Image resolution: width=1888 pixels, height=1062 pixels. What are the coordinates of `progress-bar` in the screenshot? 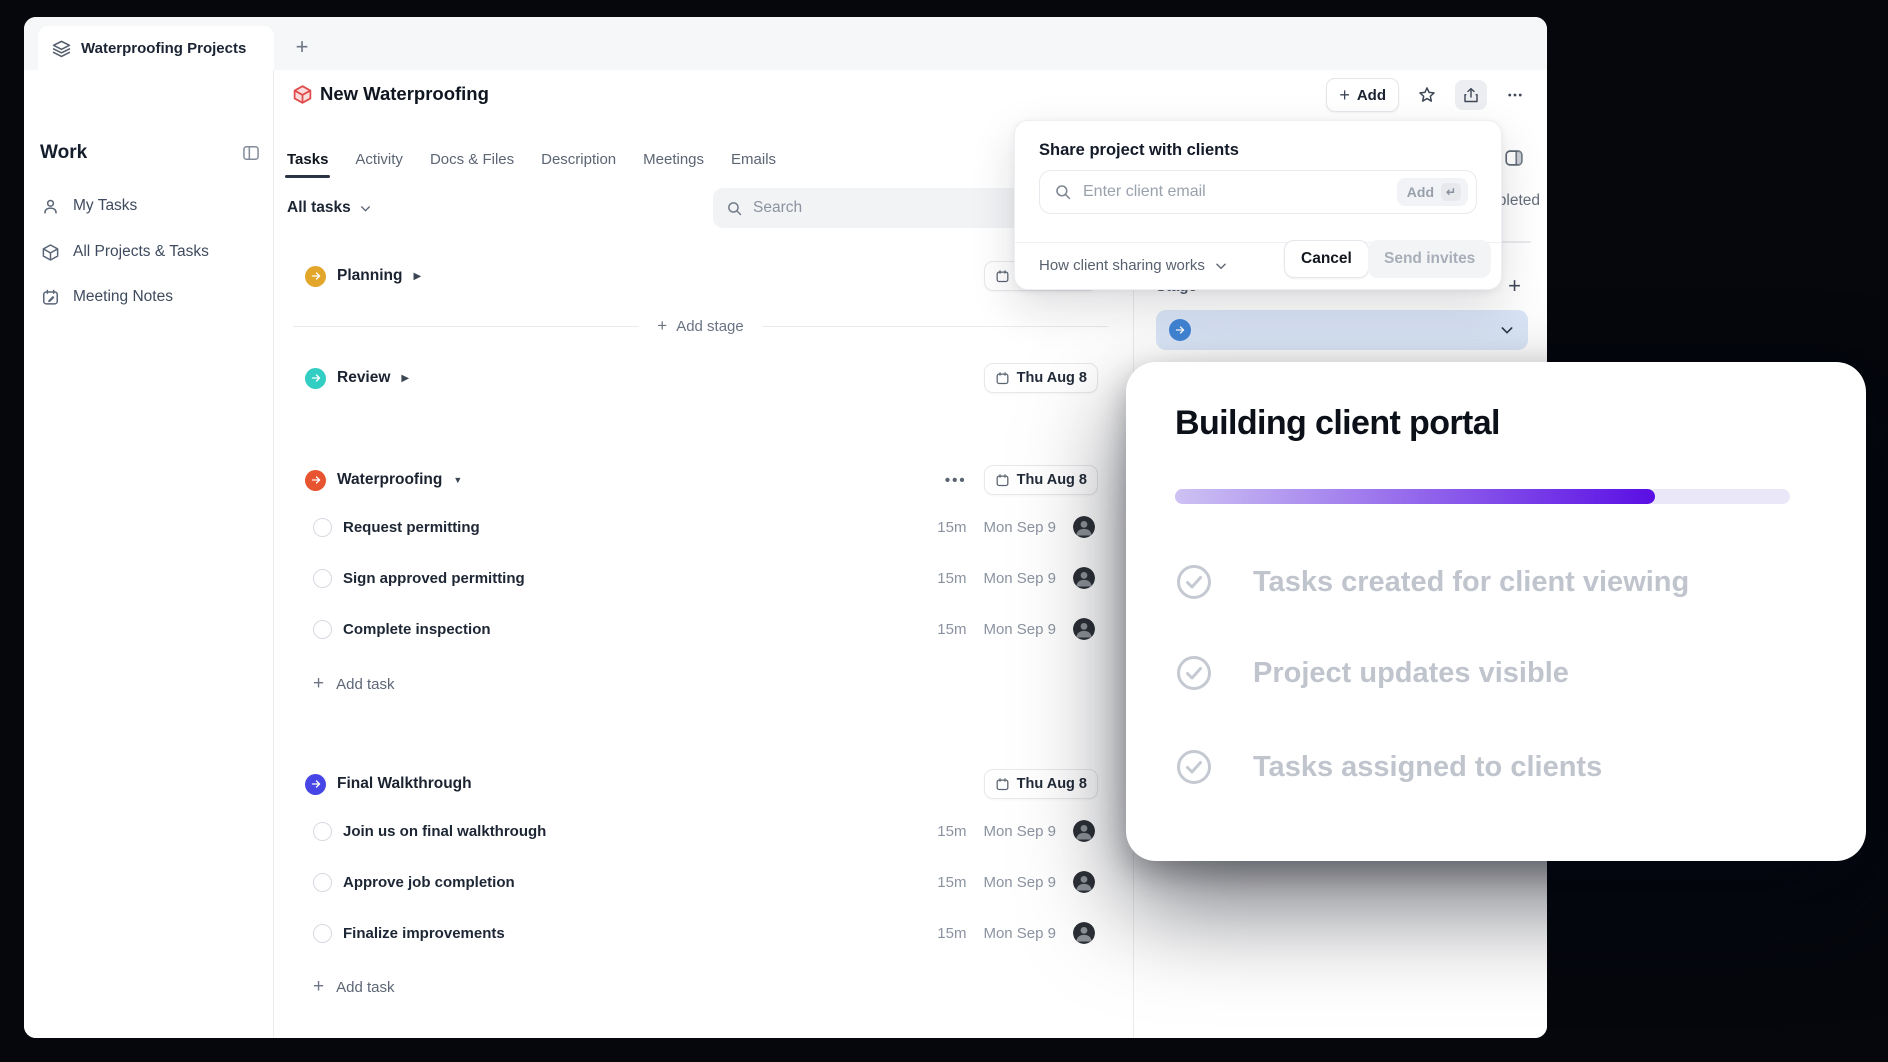 It's located at (1482, 496).